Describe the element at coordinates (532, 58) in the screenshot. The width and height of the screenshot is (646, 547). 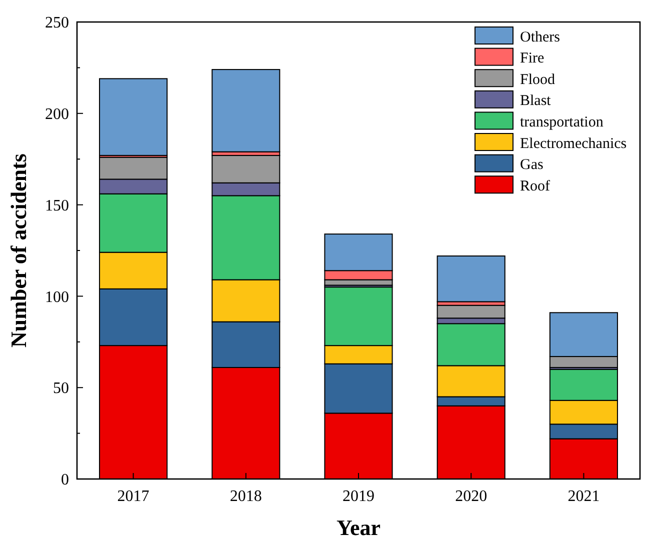
I see `legend-label: Fire` at that location.